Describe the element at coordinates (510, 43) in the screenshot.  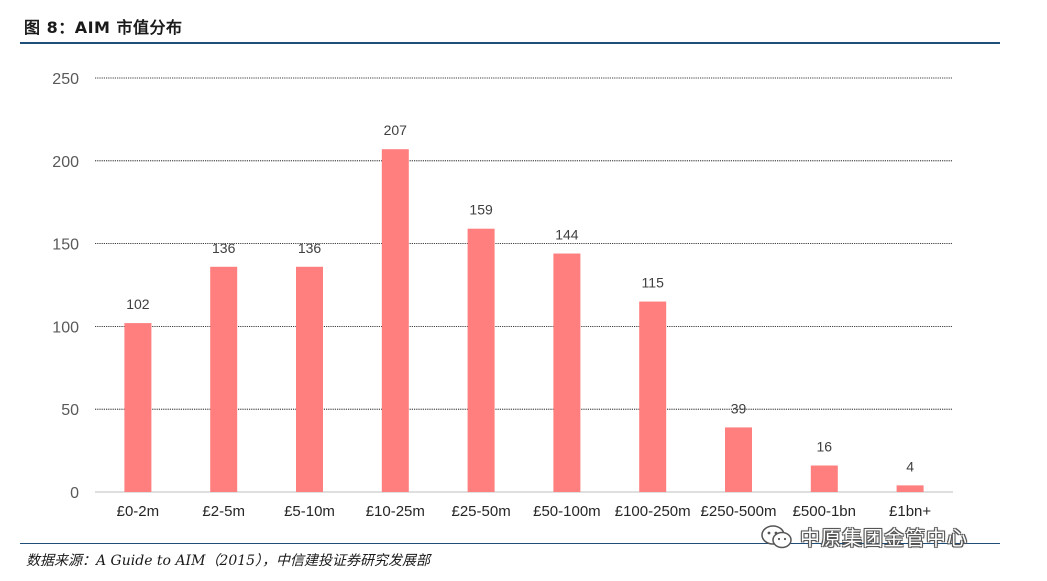
I see `title-divider` at that location.